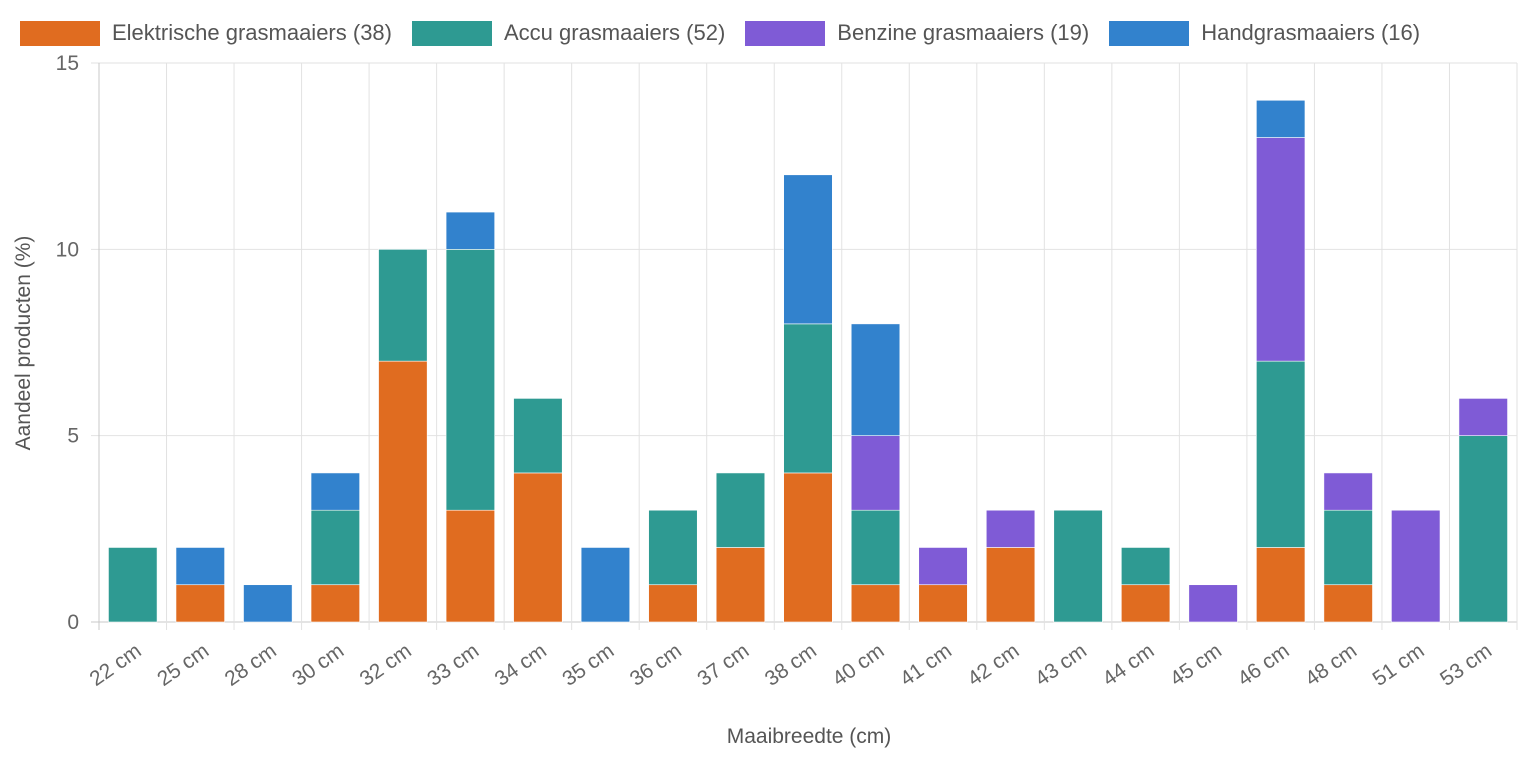  Describe the element at coordinates (1331, 665) in the screenshot. I see `x-tick-label: 48 cm` at that location.